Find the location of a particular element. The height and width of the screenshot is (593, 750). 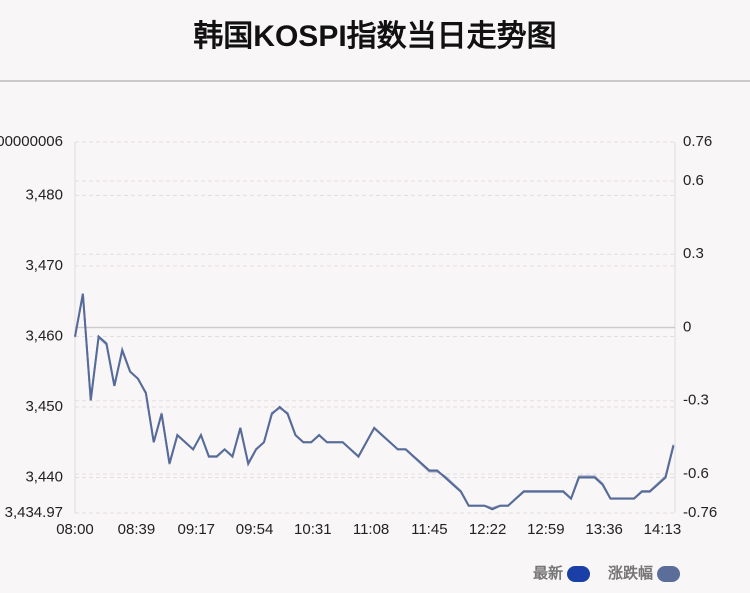

x-tick-label: 14:13 is located at coordinates (663, 529).